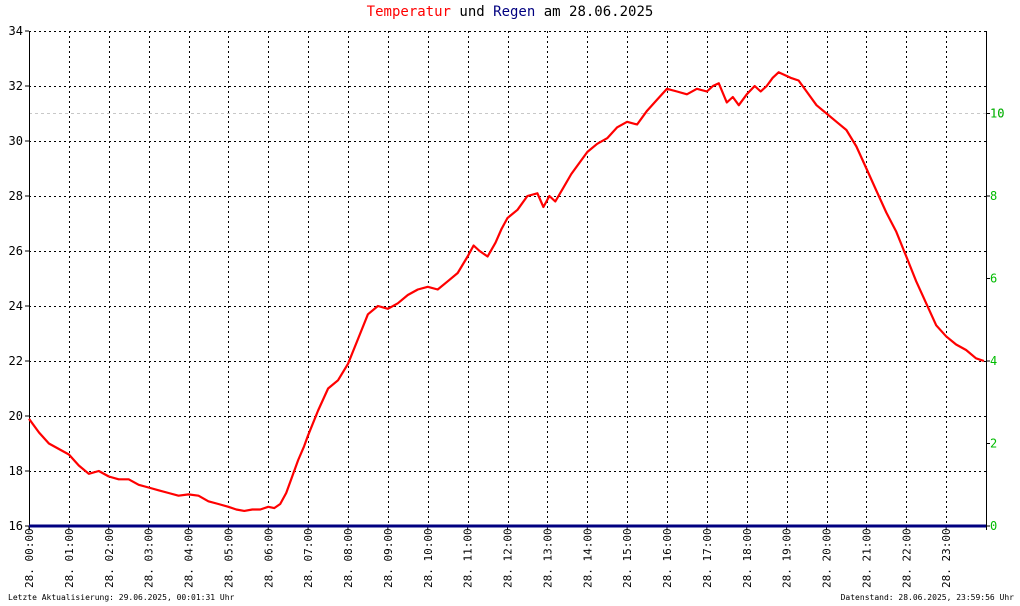  What do you see at coordinates (16, 86) in the screenshot?
I see `y-left-tick-label: 32` at bounding box center [16, 86].